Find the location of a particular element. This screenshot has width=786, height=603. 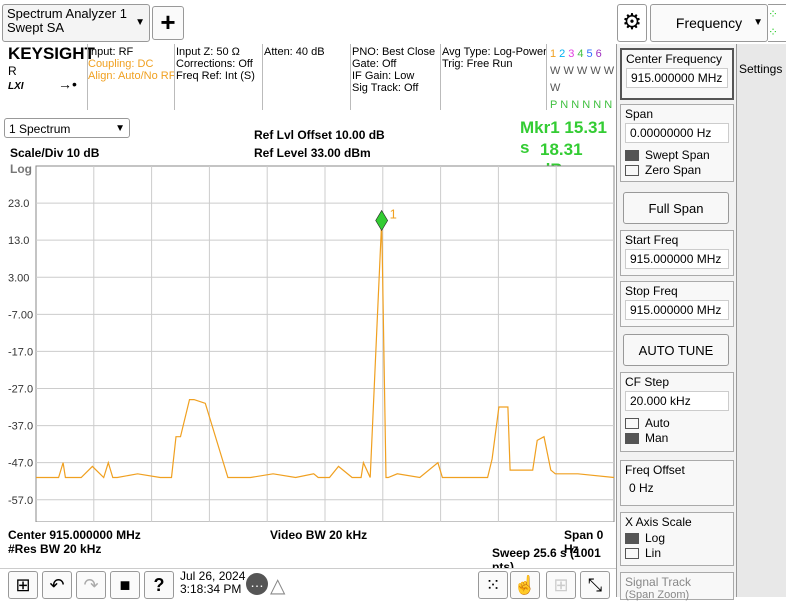

y-tick-label: -17.0 is located at coordinates (20, 352).